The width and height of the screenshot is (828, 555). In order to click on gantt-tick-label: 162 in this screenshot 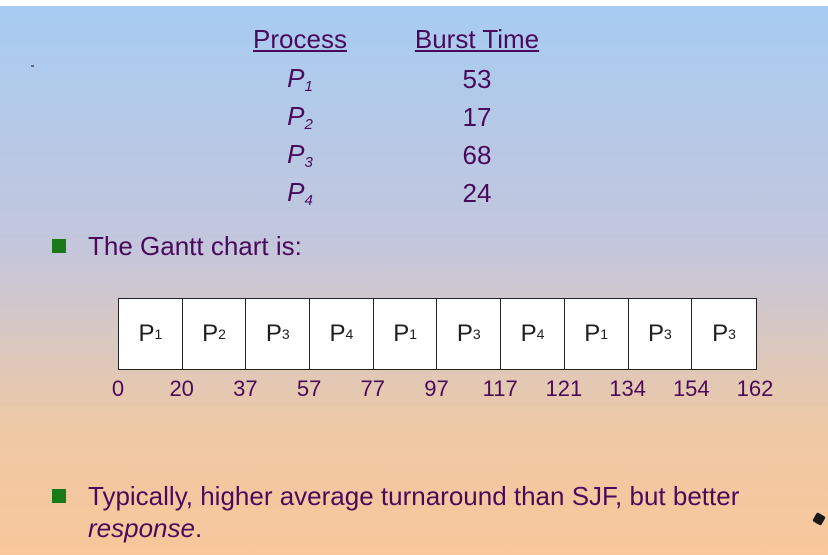, I will do `click(755, 388)`.